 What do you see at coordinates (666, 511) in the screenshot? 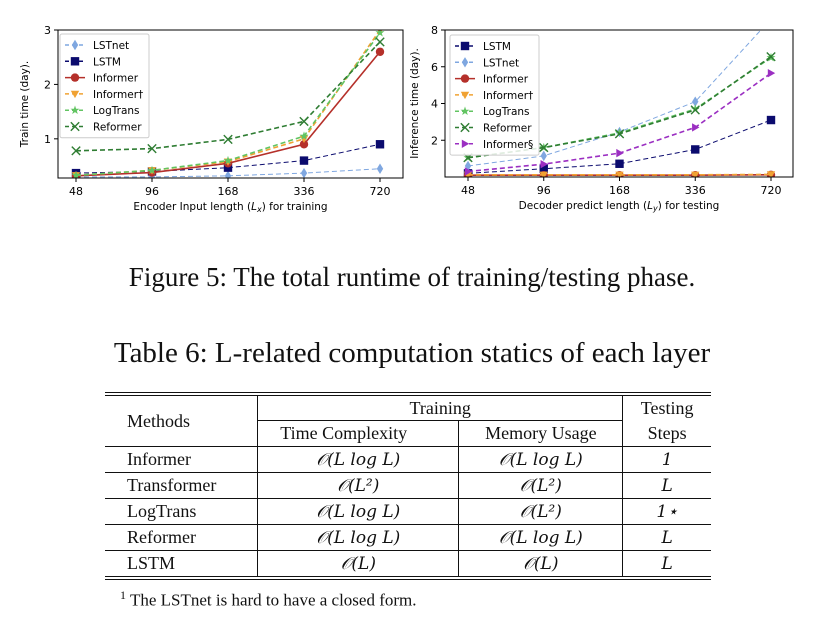
I see `steps-cell: 1⋆` at bounding box center [666, 511].